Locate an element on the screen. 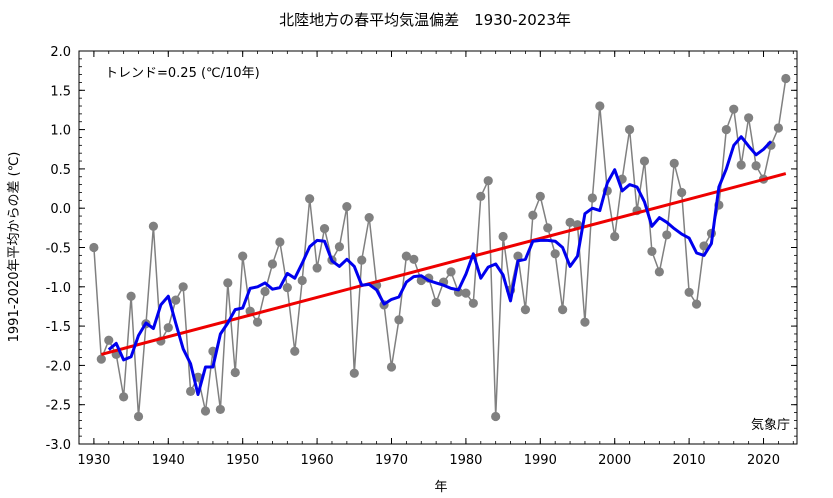 This screenshot has height=498, width=833. x-axis-label: 年 is located at coordinates (440, 487).